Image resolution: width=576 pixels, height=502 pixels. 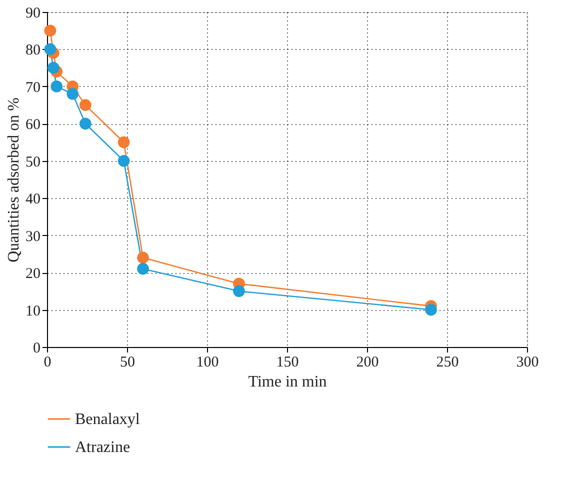 I want to click on y-tick-label: 50, so click(x=33, y=162).